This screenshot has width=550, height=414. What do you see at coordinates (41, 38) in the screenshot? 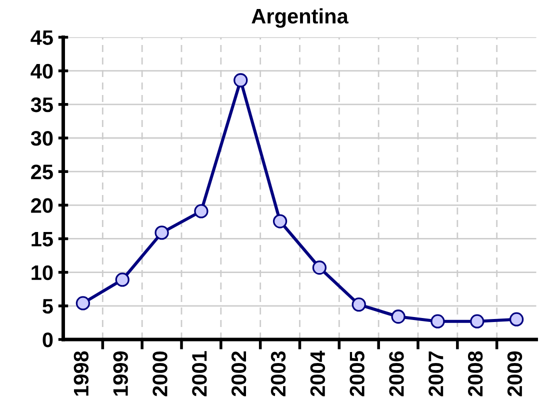
I see `y-tick-label: 45` at bounding box center [41, 38].